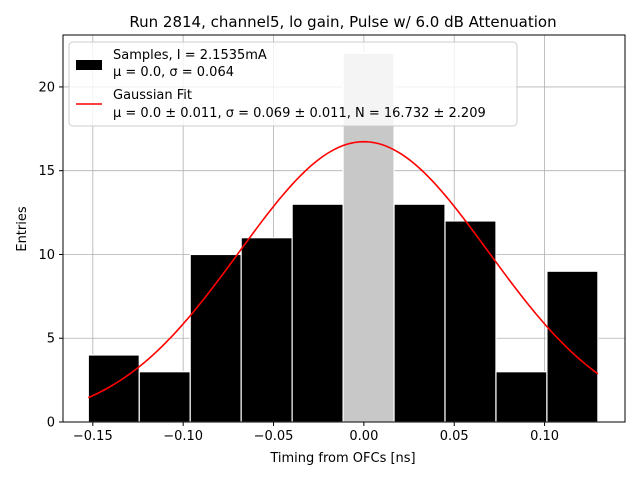  I want to click on y-tick-label: 5, so click(51, 339).